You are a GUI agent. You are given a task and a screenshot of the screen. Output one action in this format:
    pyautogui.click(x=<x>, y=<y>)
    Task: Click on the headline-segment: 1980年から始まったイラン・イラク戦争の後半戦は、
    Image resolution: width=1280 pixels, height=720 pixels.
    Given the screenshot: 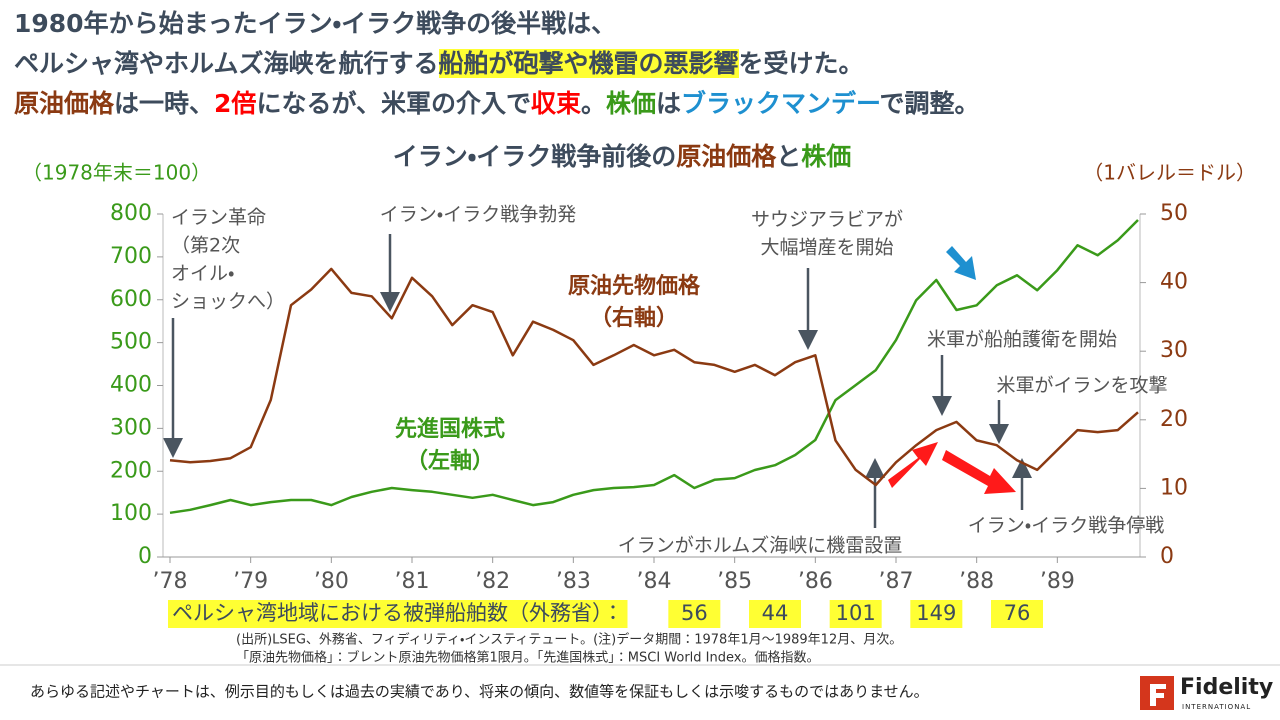 What is the action you would take?
    pyautogui.click(x=315, y=23)
    